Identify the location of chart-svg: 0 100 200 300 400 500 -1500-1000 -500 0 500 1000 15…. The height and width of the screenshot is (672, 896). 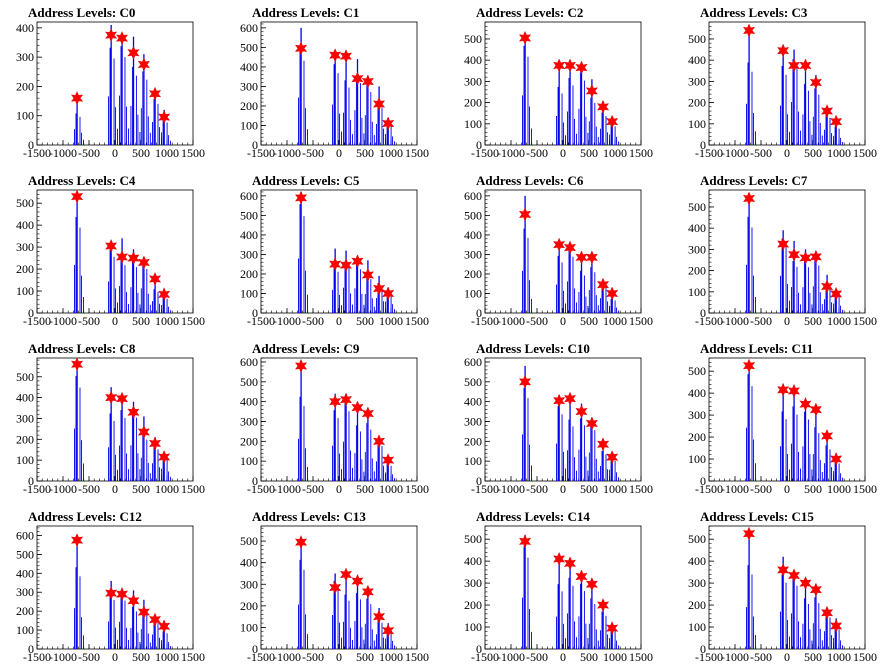
(558, 90).